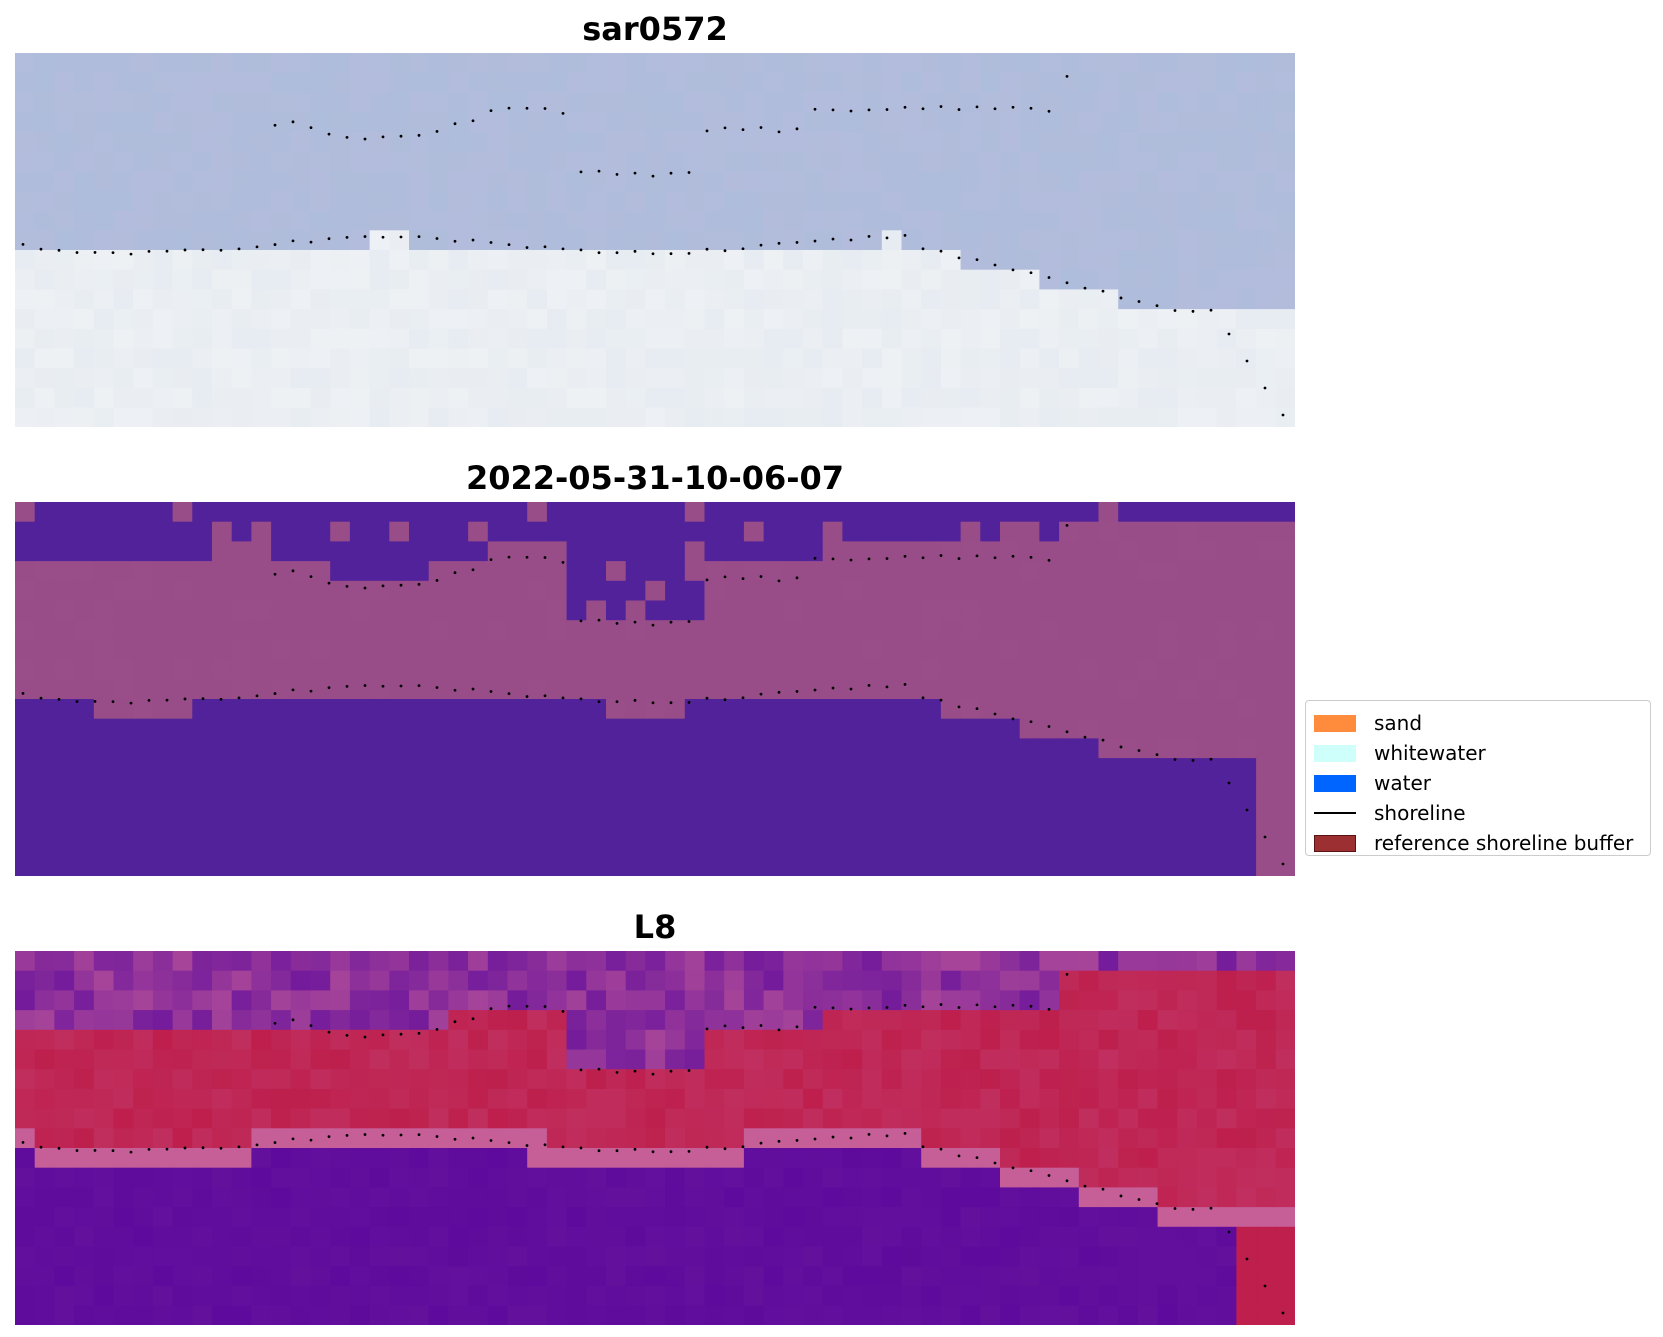 The width and height of the screenshot is (1663, 1337). Describe the element at coordinates (1335, 723) in the screenshot. I see `sand-swatch-icon` at that location.